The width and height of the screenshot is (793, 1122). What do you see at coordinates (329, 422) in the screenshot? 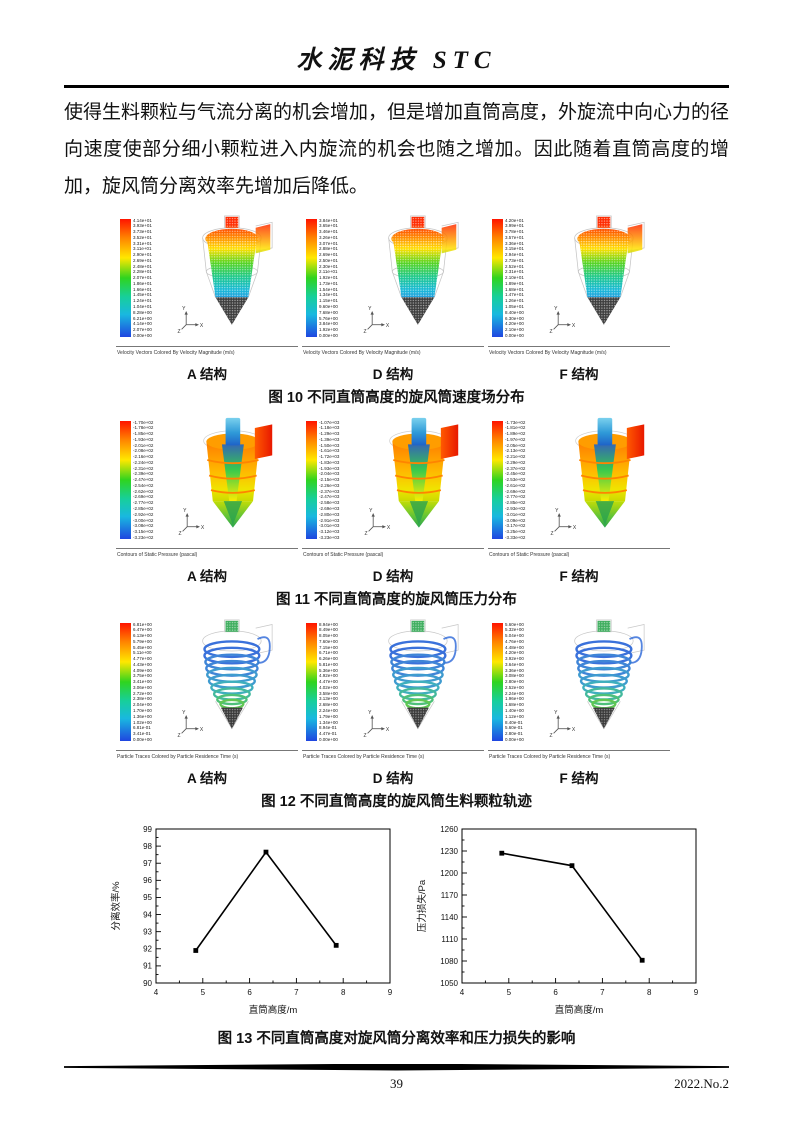
I see `legend-value: -1.07e+03` at bounding box center [329, 422].